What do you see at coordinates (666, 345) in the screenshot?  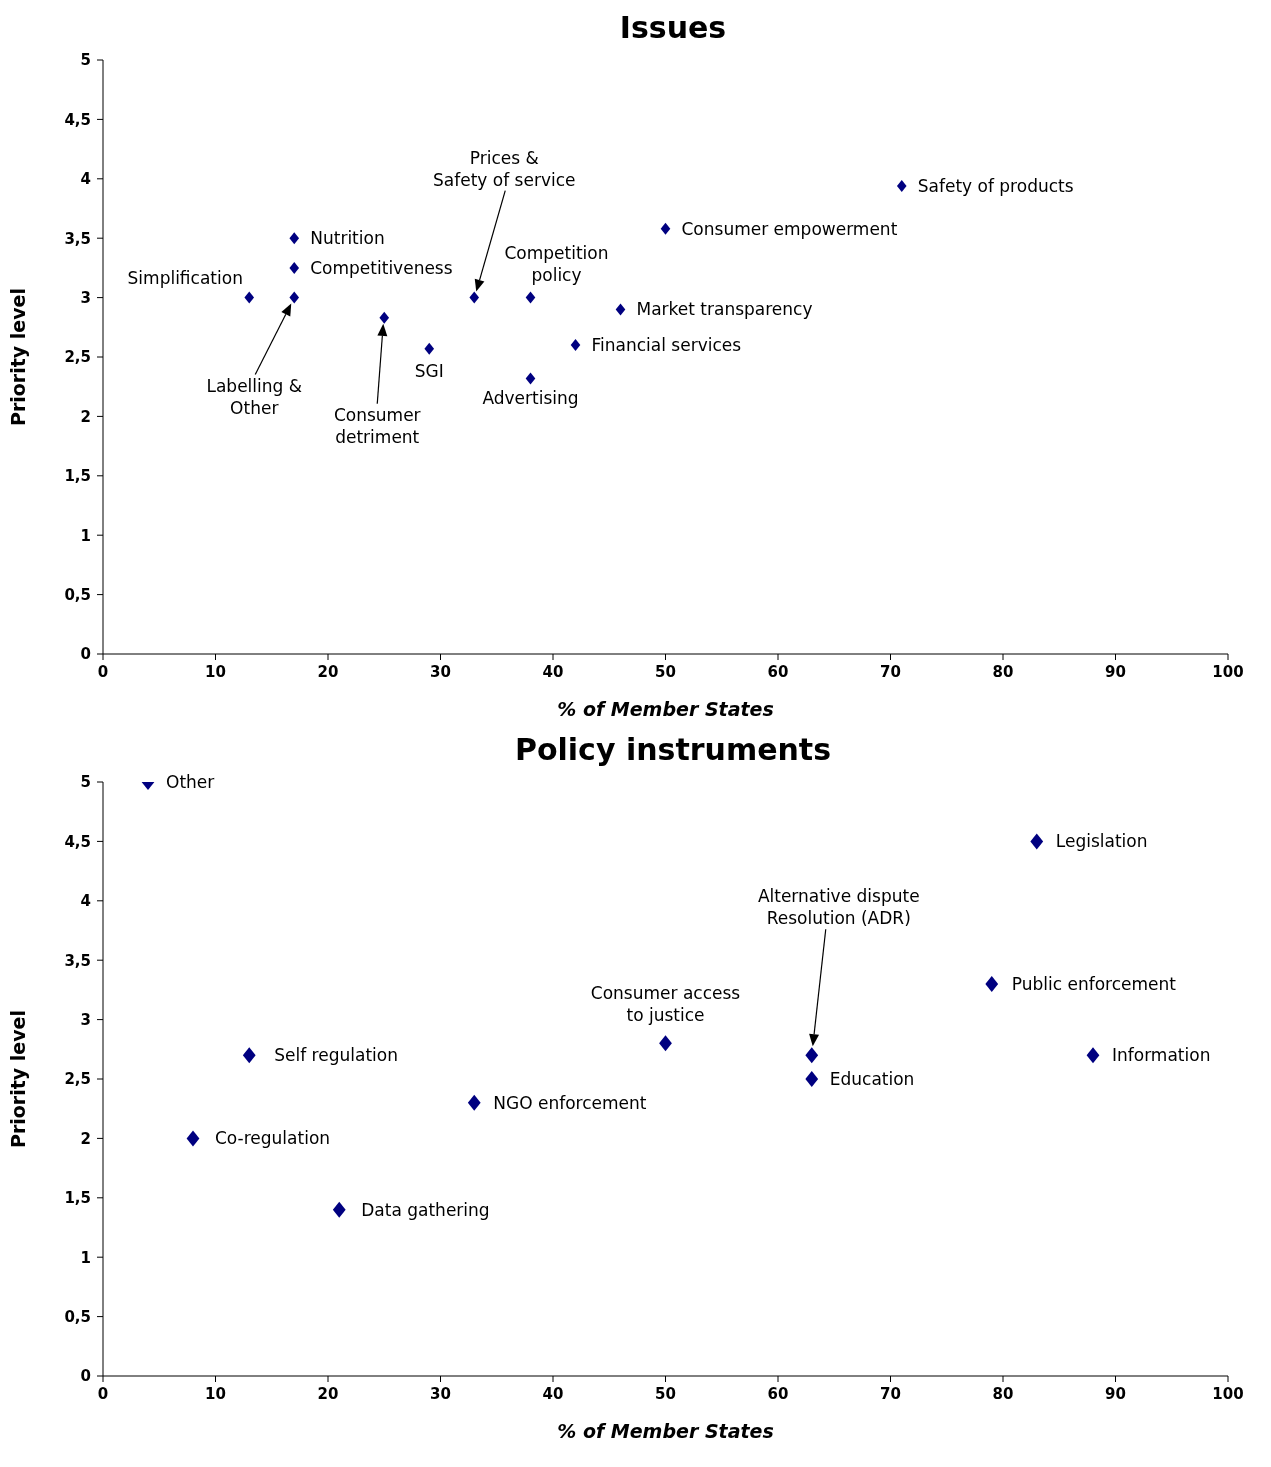 I see `annotation: Financial services` at bounding box center [666, 345].